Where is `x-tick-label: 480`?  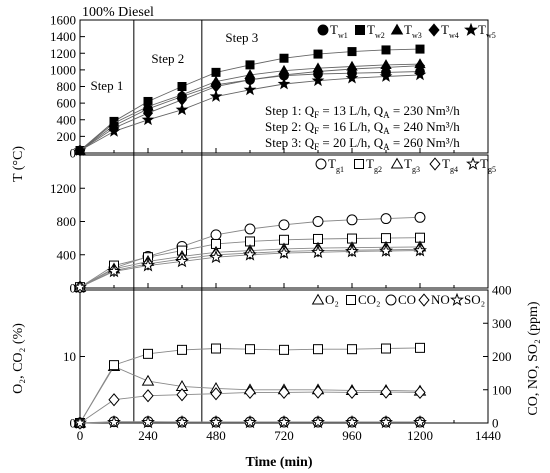 x-tick-label: 480 is located at coordinates (216, 435).